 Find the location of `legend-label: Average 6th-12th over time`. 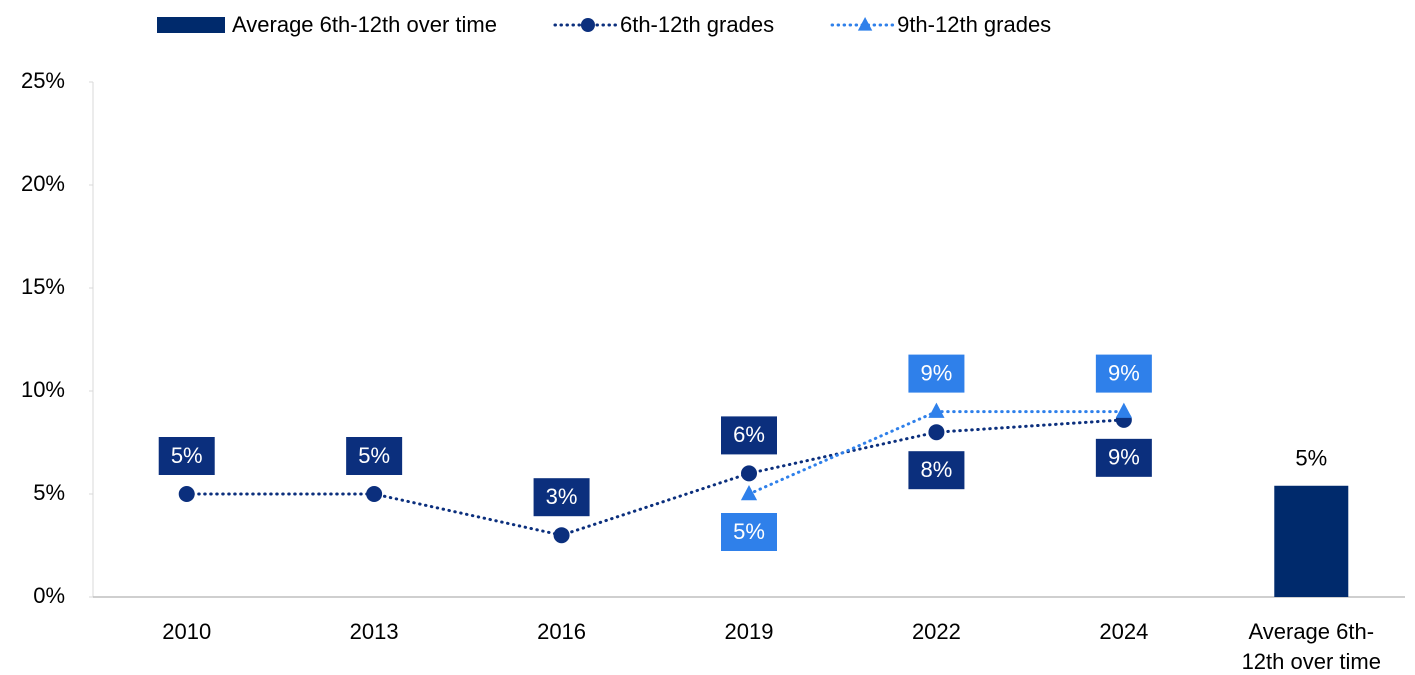

legend-label: Average 6th-12th over time is located at coordinates (364, 24).